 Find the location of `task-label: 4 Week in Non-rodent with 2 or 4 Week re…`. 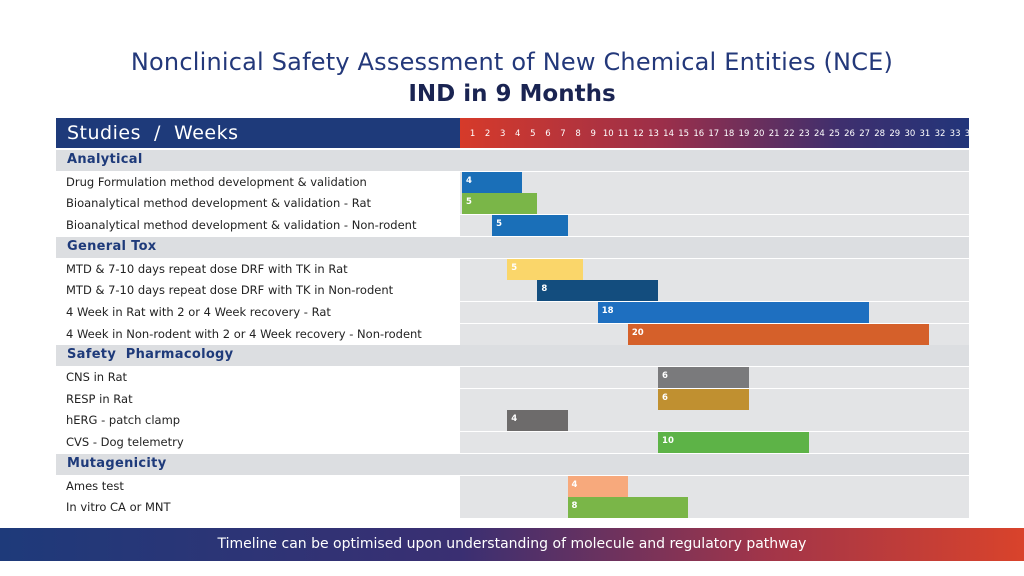

task-label: 4 Week in Non-rodent with 2 or 4 Week re… is located at coordinates (244, 333).